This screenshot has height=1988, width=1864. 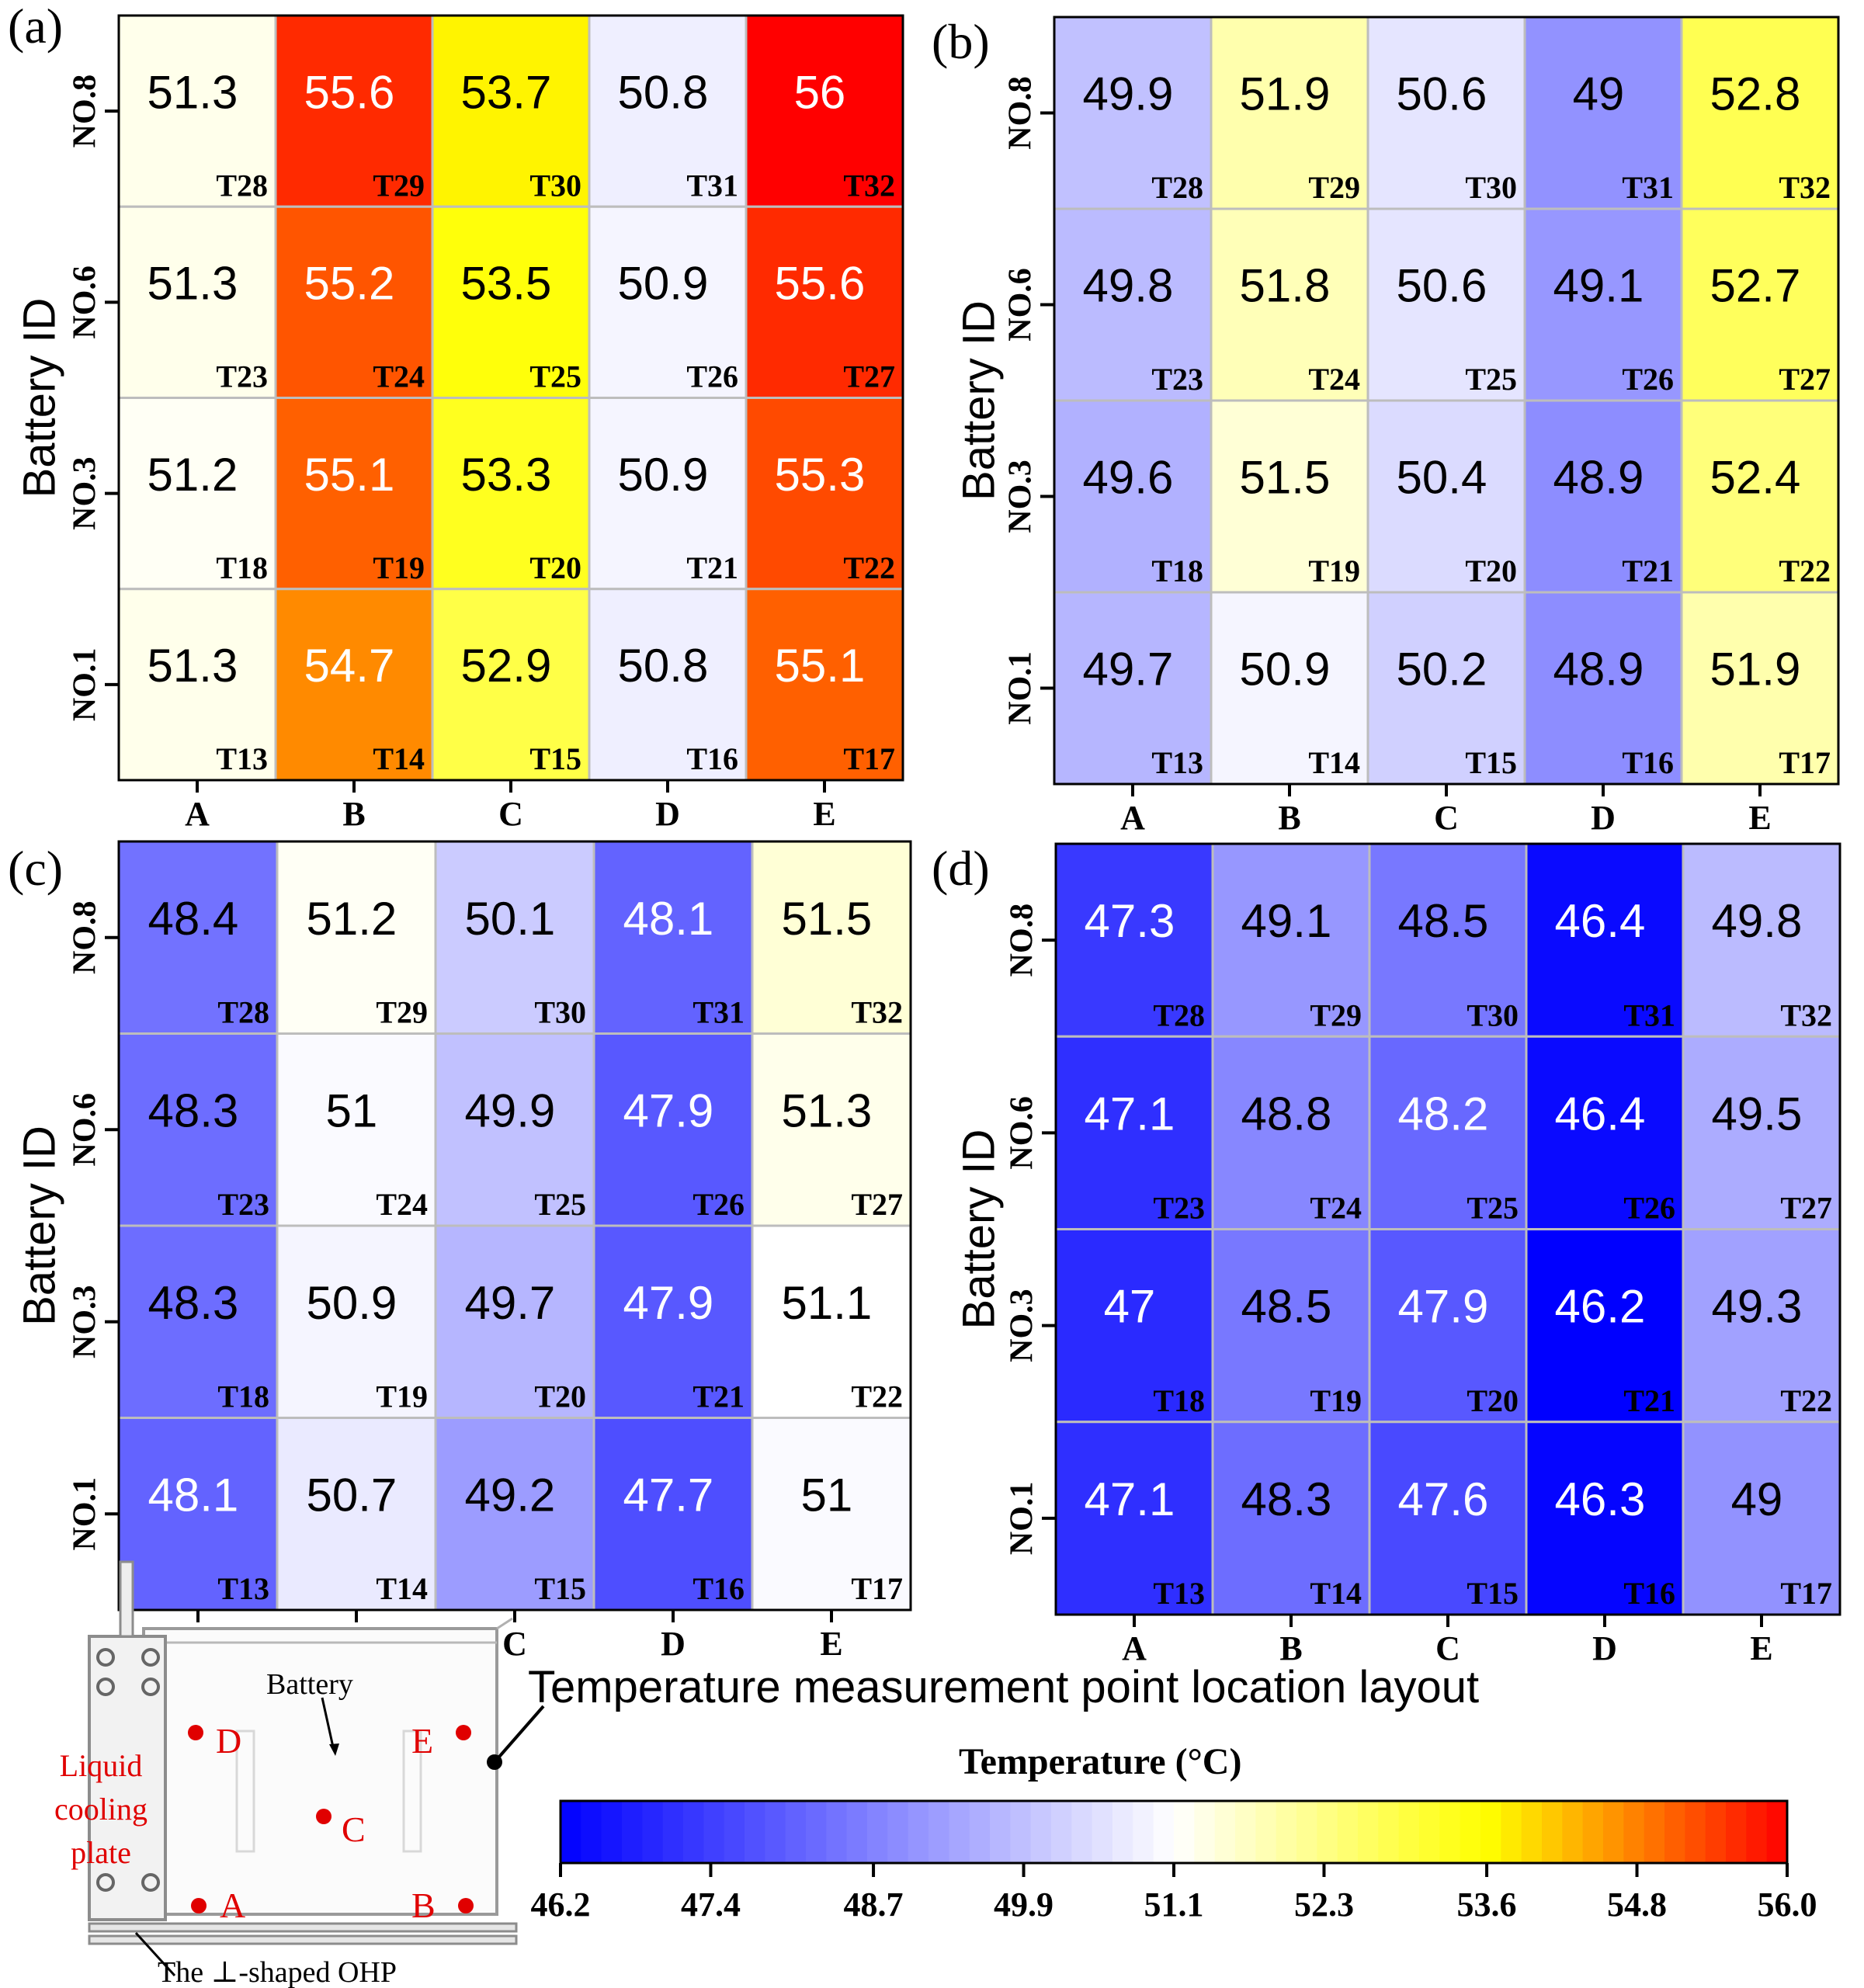 What do you see at coordinates (718, 1396) in the screenshot?
I see `cell-point-id-label: T21` at bounding box center [718, 1396].